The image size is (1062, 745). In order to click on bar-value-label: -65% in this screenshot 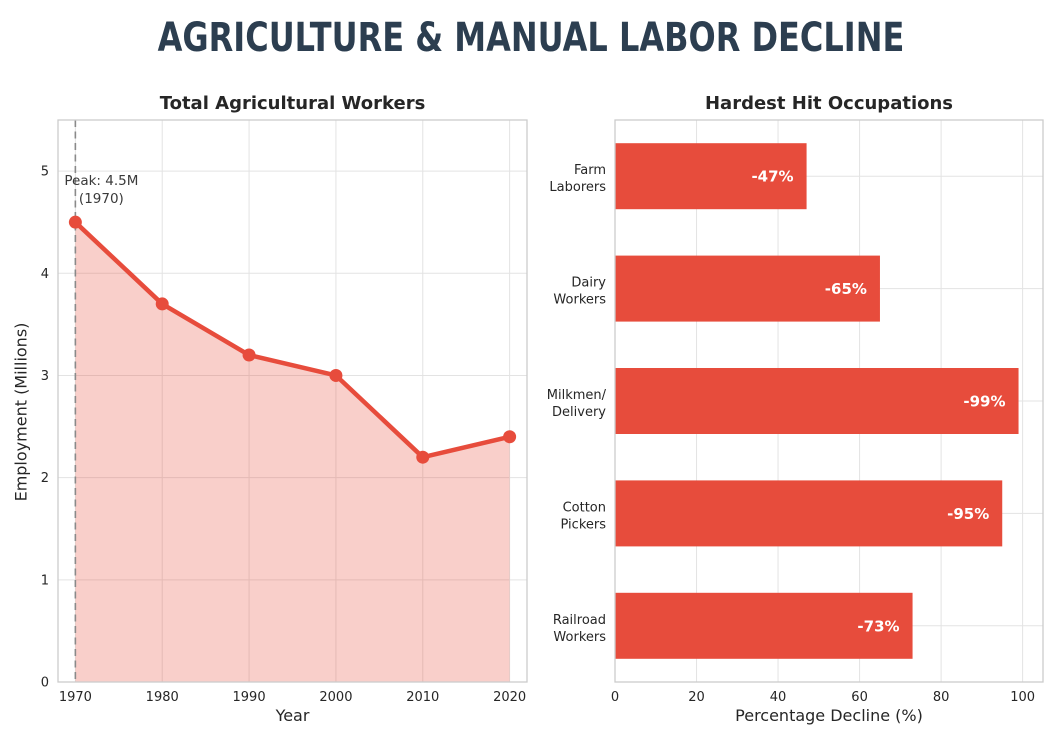, I will do `click(846, 289)`.